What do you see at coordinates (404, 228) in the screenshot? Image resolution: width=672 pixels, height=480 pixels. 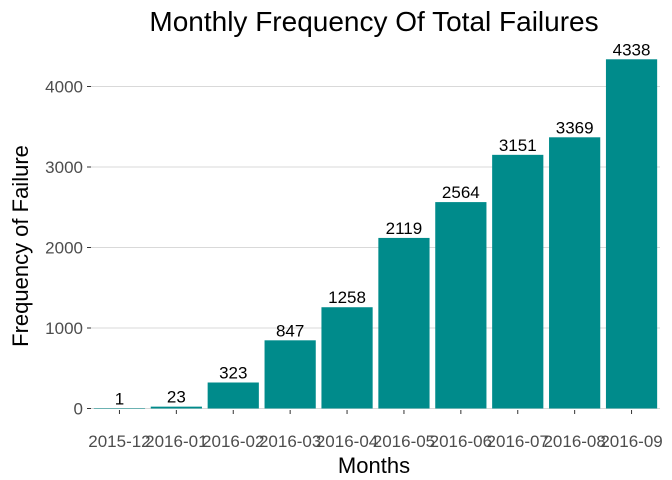 I see `data-label-2016-05: 2119` at bounding box center [404, 228].